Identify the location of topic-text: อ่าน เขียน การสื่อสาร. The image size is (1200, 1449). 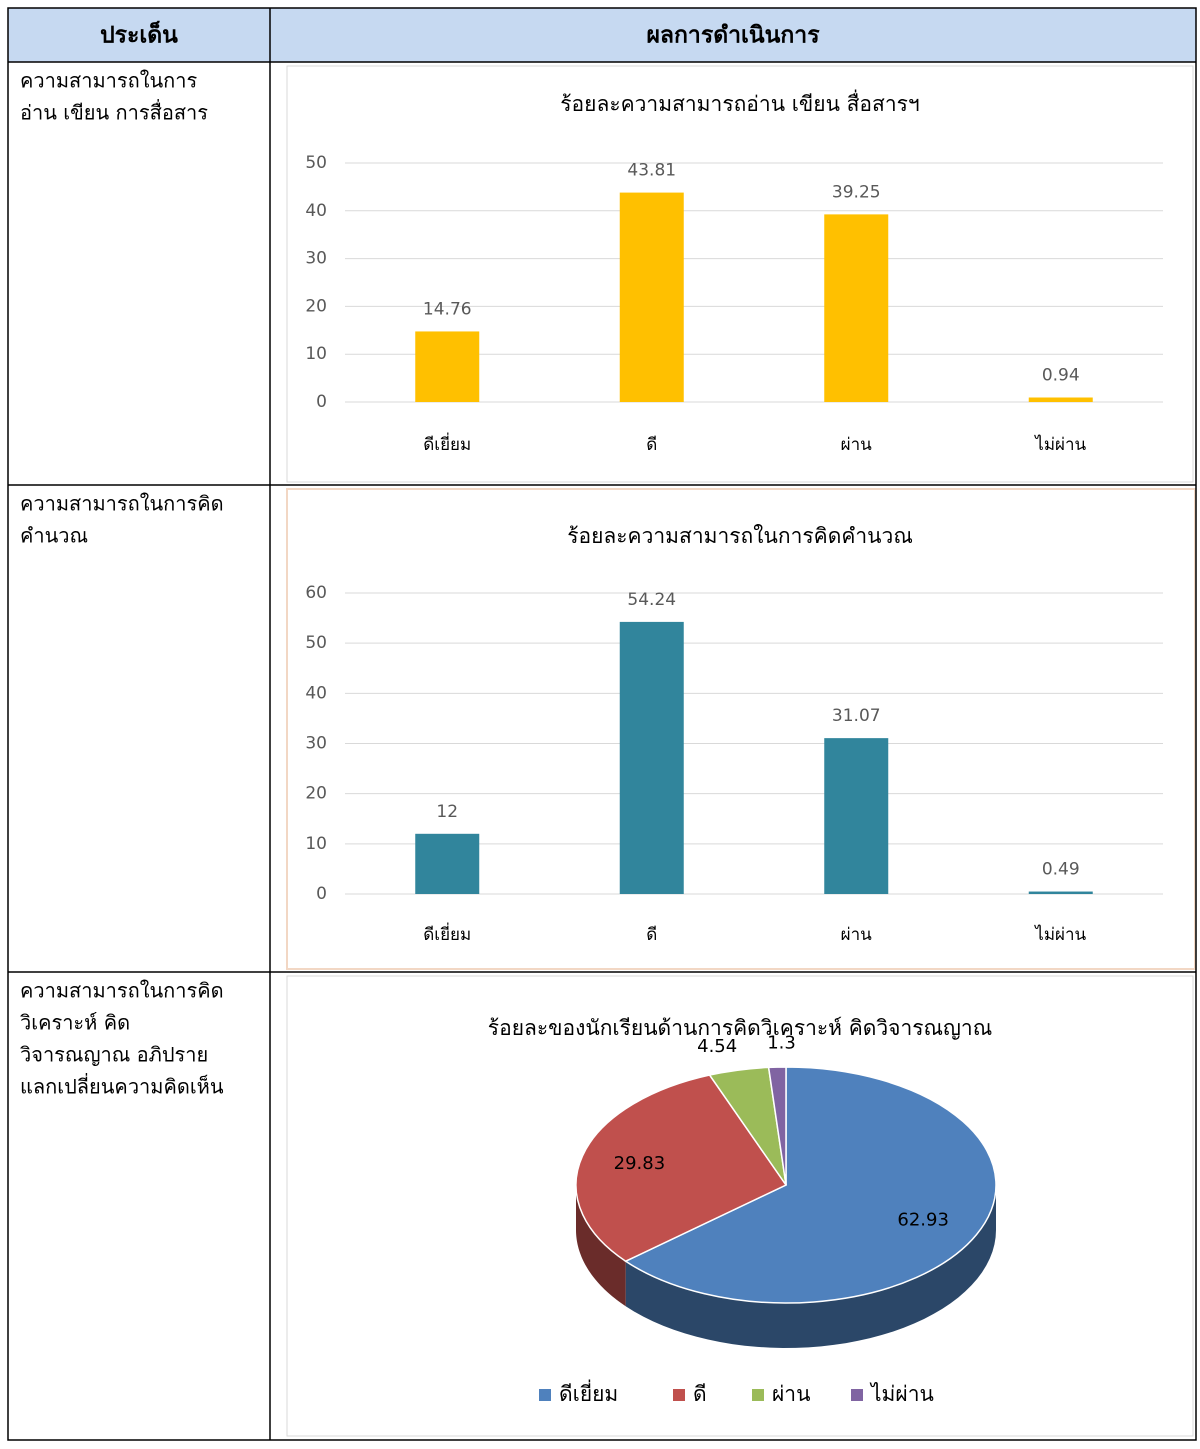
(114, 112).